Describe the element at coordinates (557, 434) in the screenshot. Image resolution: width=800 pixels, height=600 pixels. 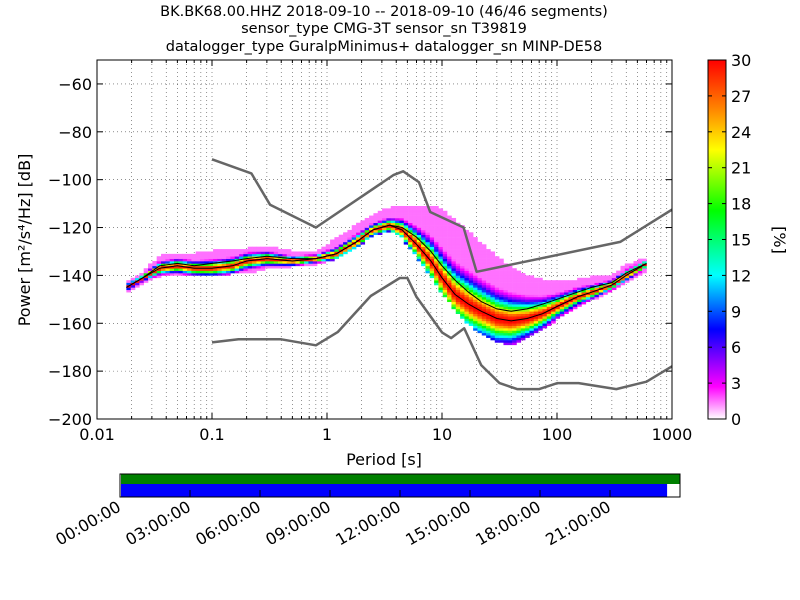
I see `x-tick-label: 100` at that location.